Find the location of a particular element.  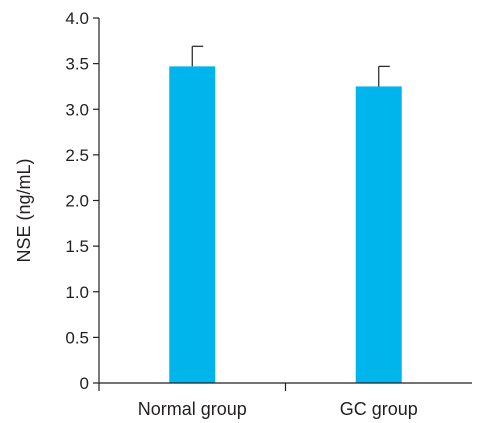

y-tick-label: 0 is located at coordinates (84, 383).